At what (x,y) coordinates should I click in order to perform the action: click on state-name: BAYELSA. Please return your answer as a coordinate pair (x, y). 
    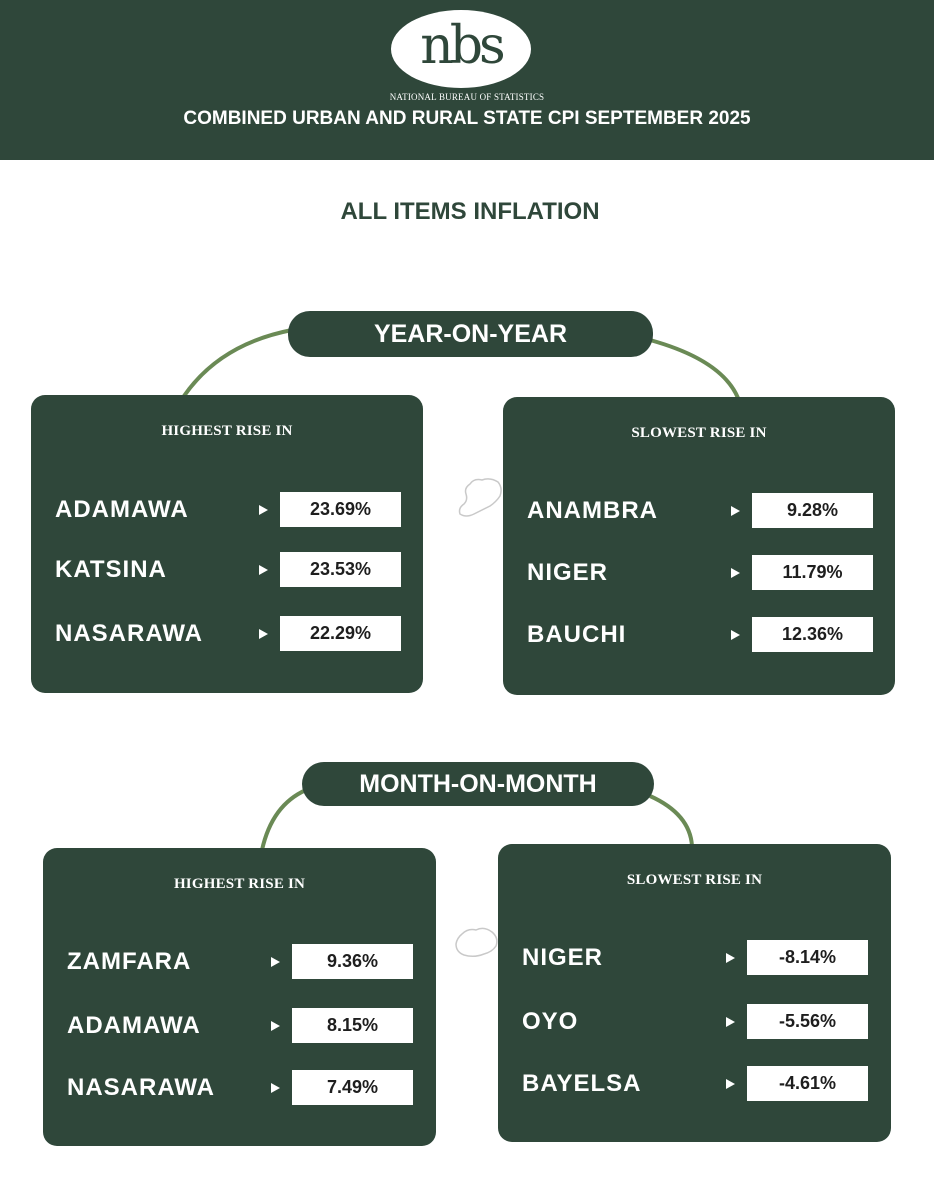
    Looking at the image, I should click on (582, 1083).